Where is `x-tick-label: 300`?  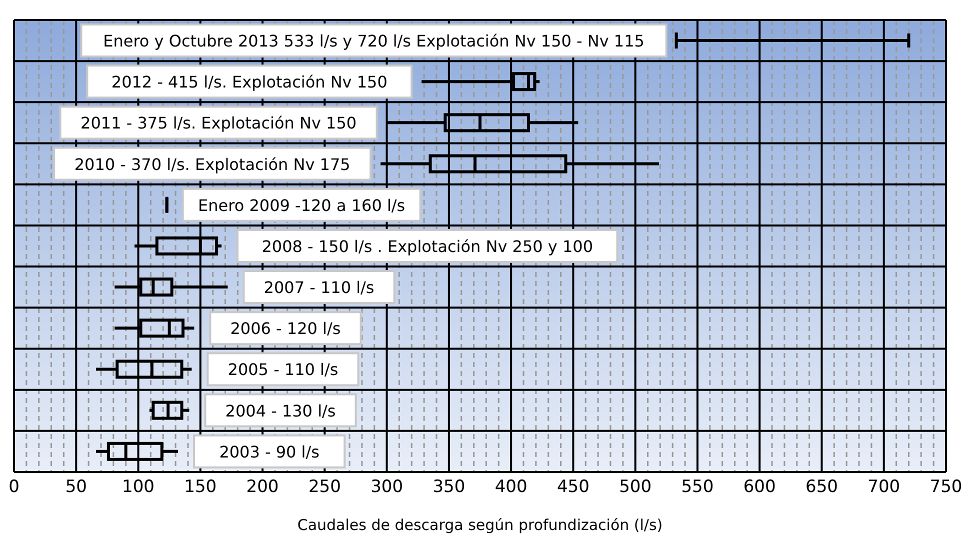
x-tick-label: 300 is located at coordinates (387, 487).